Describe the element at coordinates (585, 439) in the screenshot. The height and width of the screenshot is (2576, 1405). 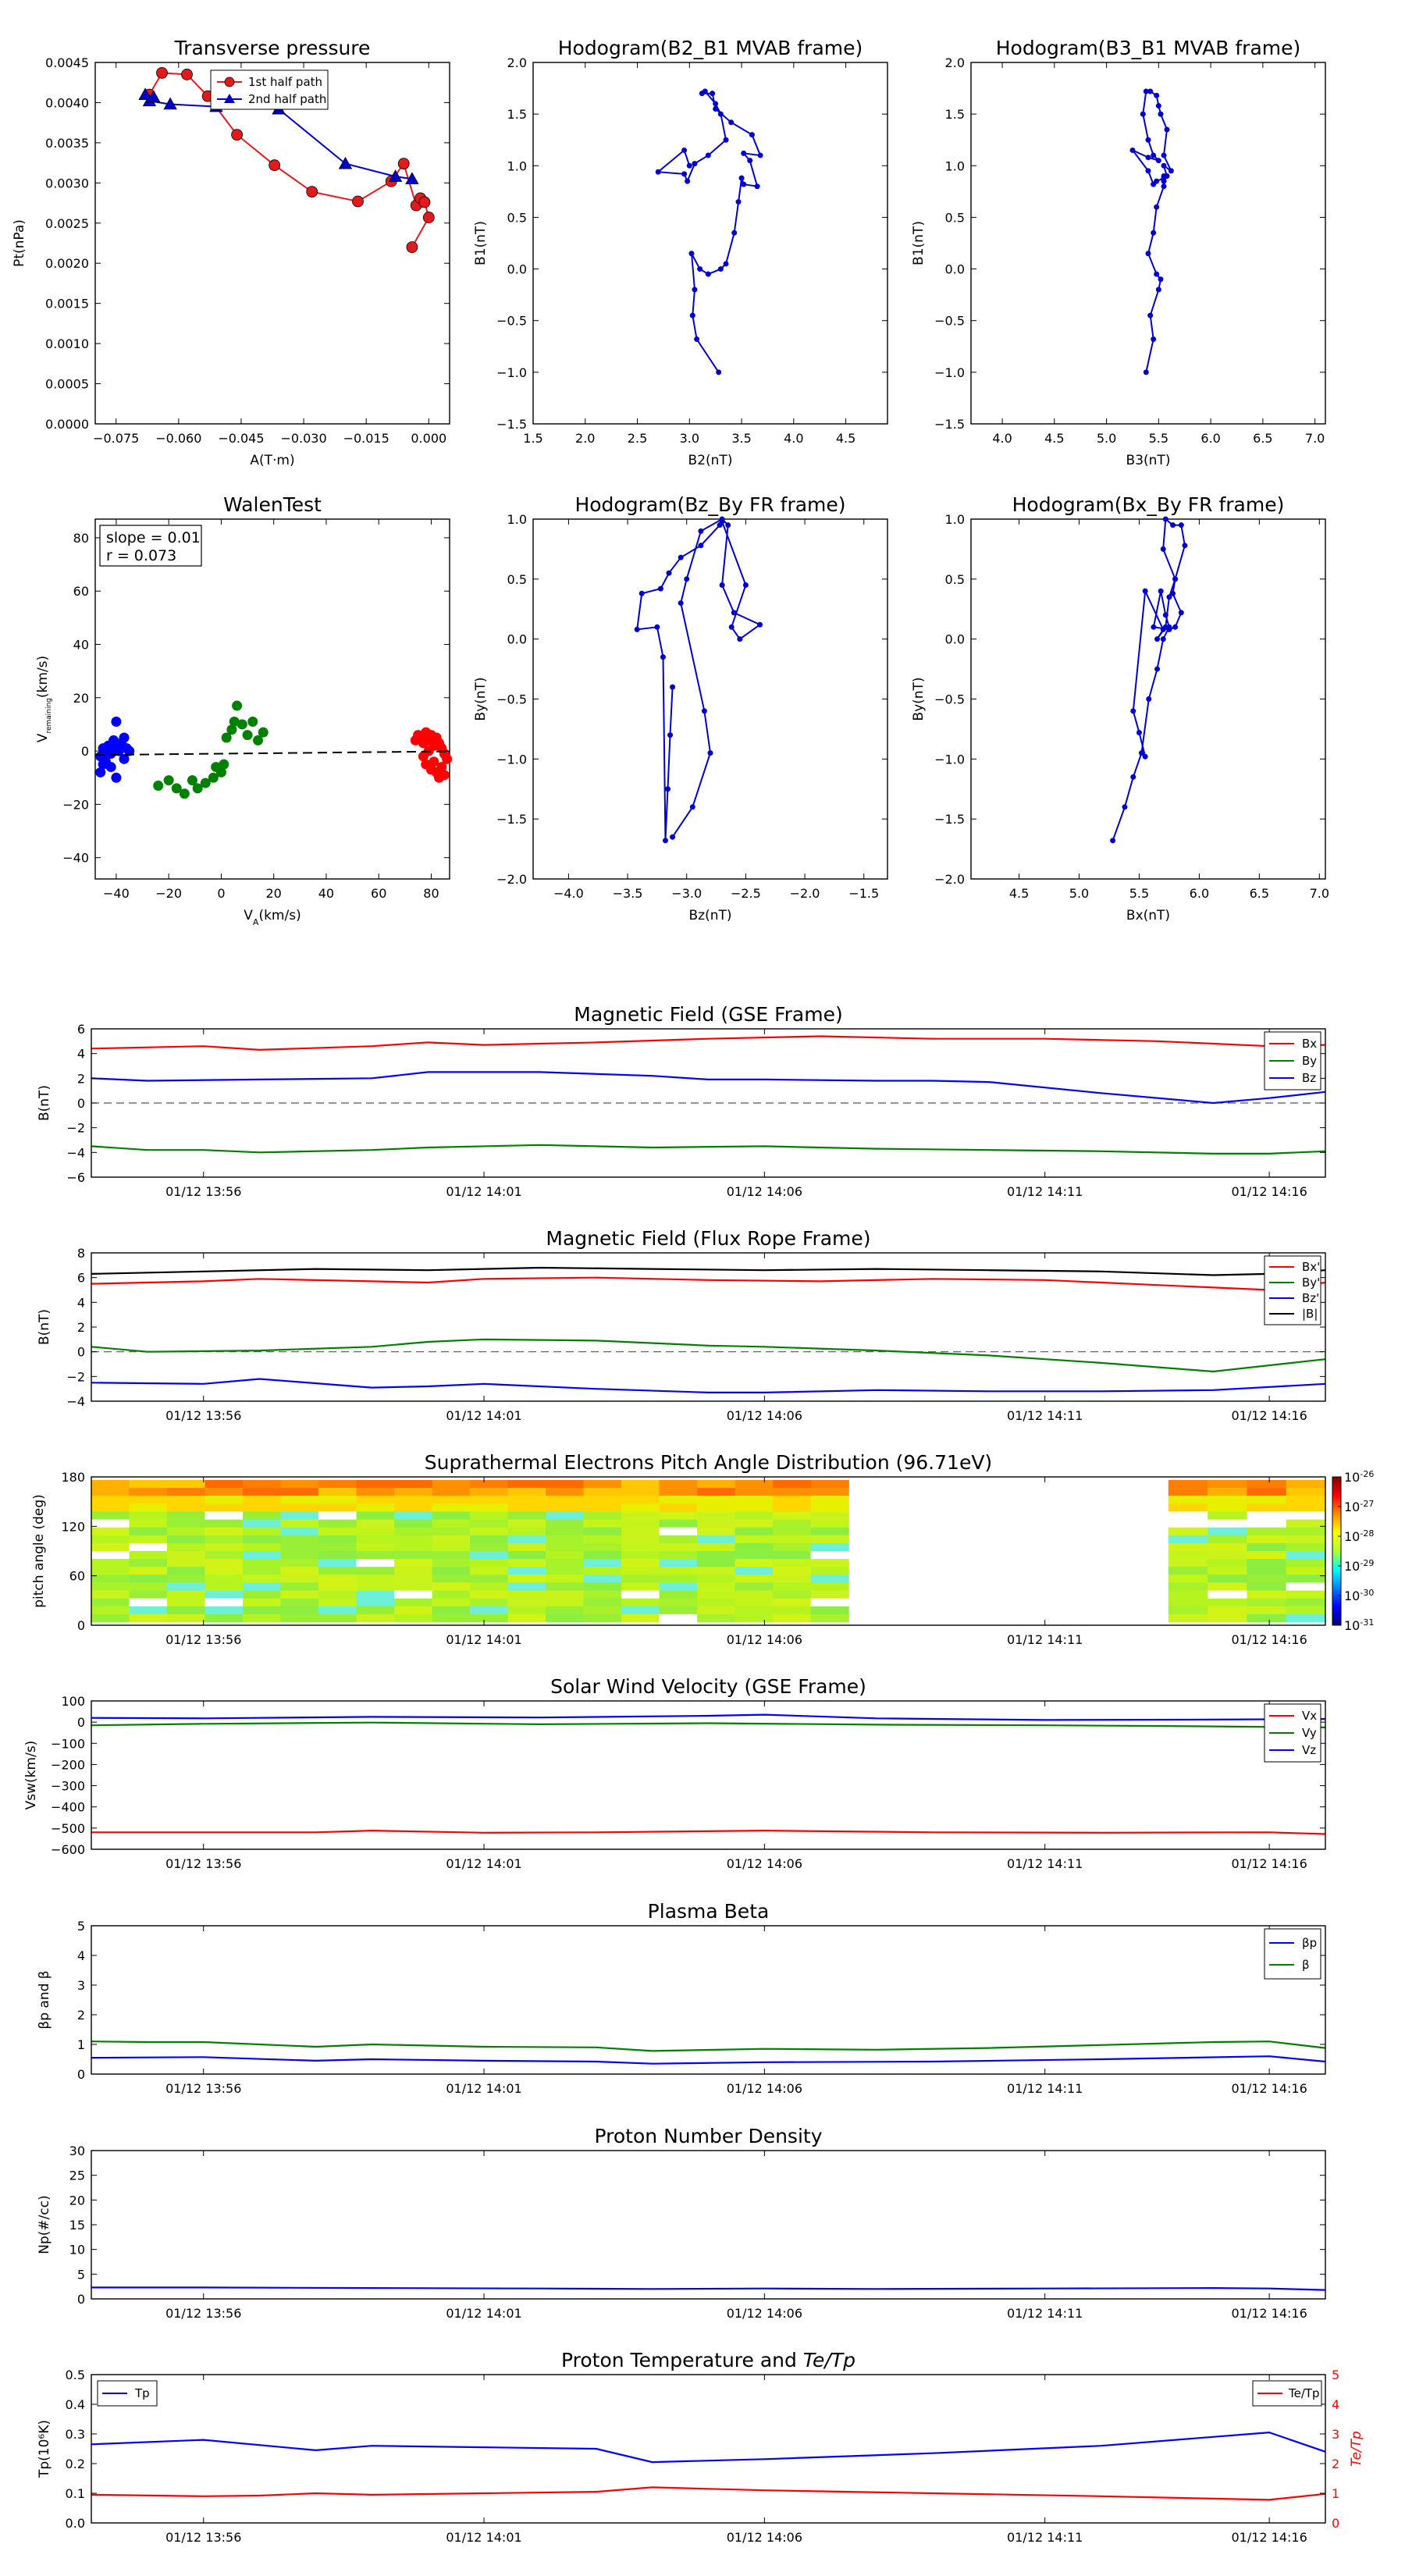
I see `x-tick-label: 2.0` at that location.